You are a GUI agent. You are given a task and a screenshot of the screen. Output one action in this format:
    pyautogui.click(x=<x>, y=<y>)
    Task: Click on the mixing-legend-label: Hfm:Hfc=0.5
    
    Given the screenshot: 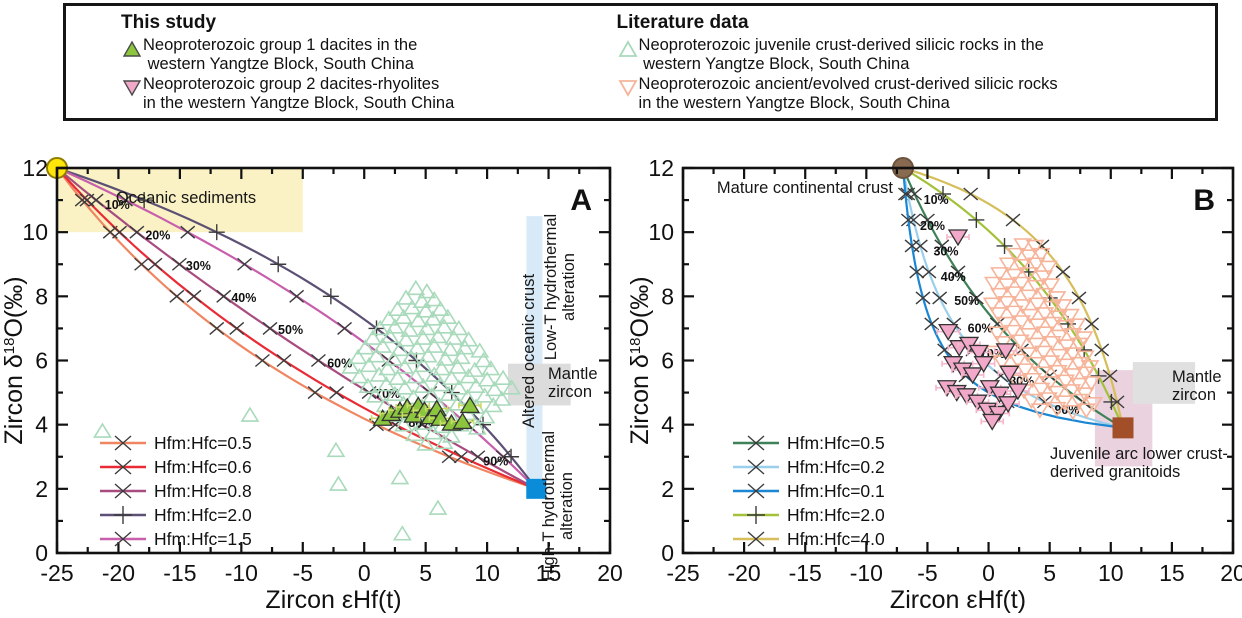 What is the action you would take?
    pyautogui.click(x=836, y=443)
    